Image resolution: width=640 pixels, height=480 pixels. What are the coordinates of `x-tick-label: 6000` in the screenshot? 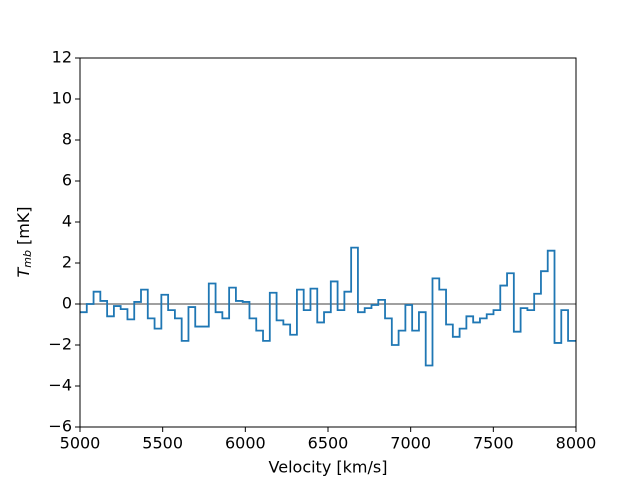 It's located at (245, 443).